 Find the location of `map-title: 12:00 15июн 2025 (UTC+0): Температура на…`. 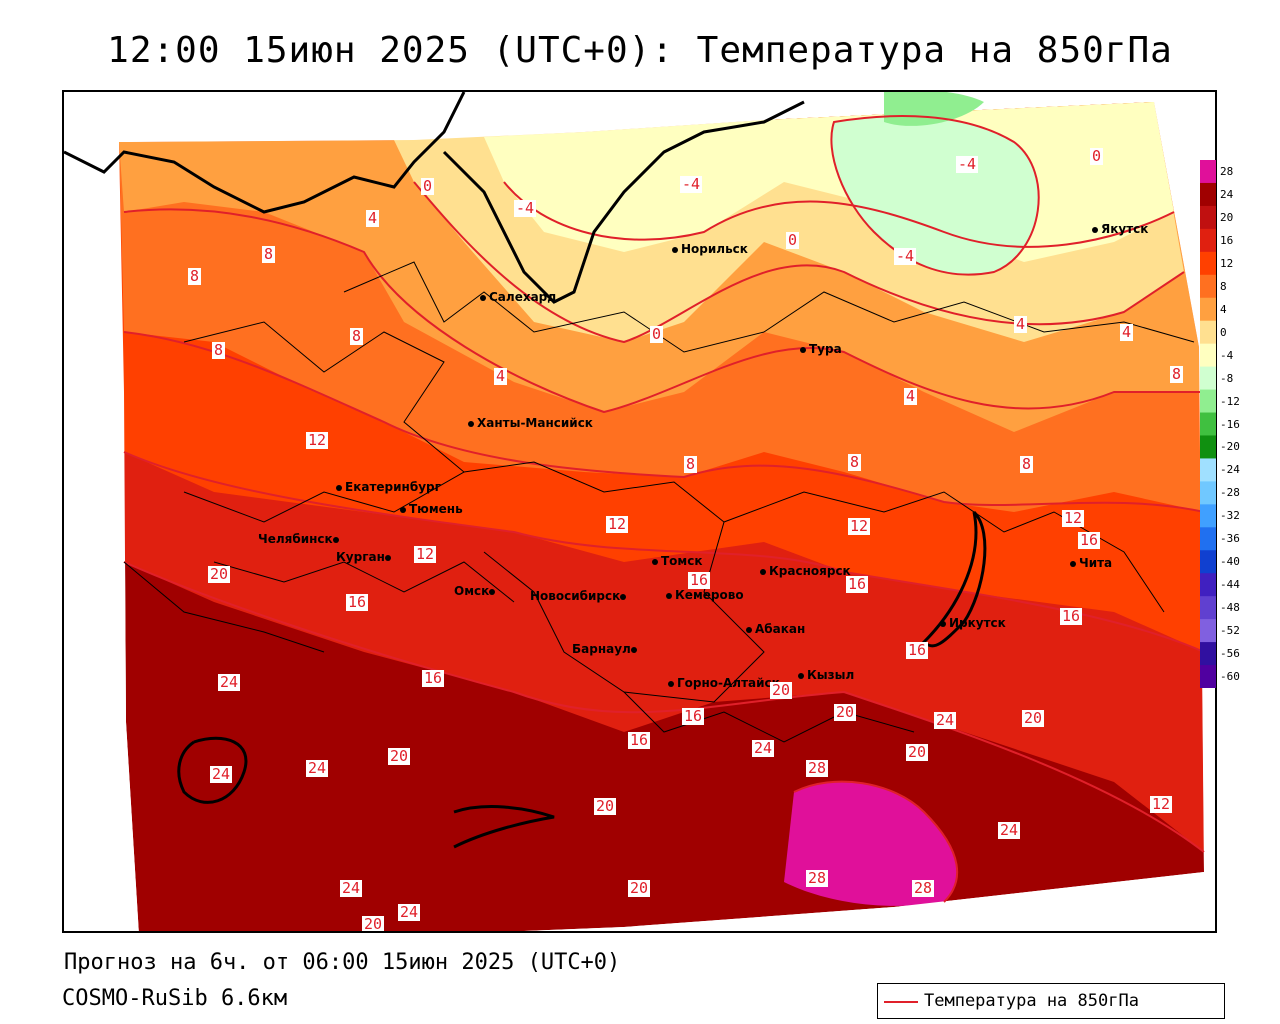

map-title: 12:00 15июн 2025 (UTC+0): Температура на… is located at coordinates (640, 50).